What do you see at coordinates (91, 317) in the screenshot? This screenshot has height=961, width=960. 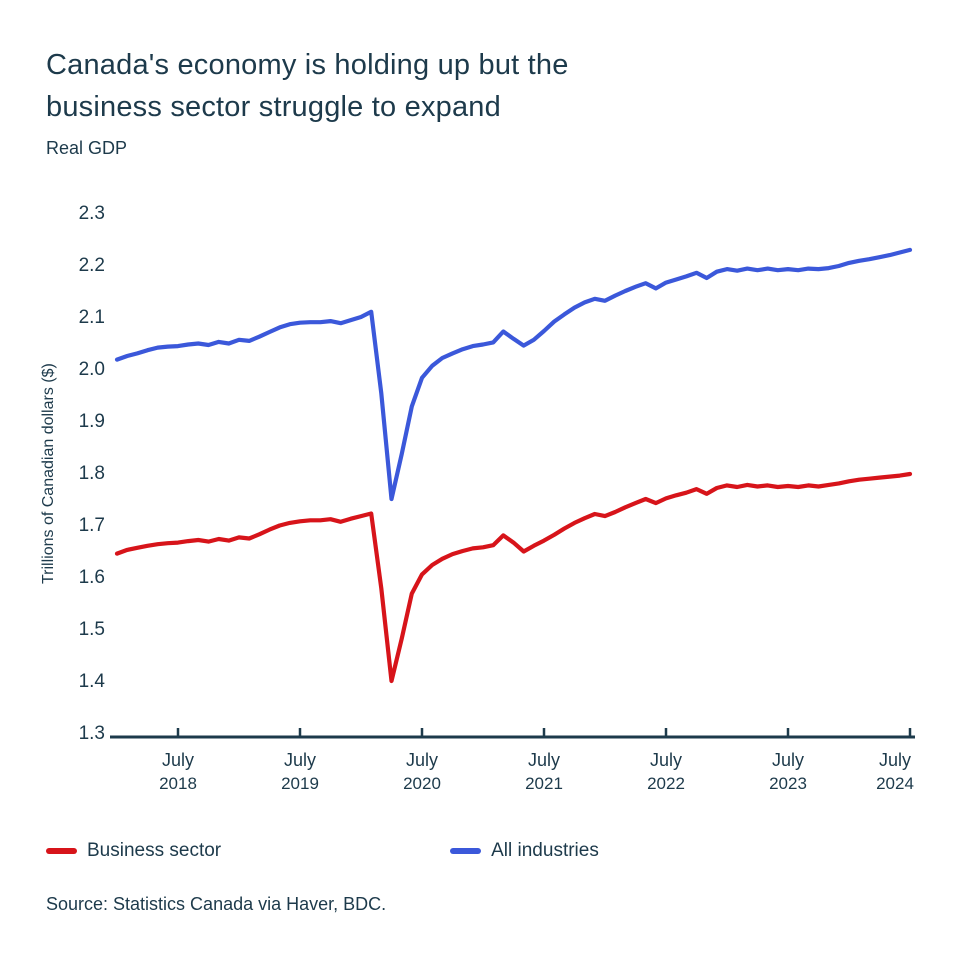 I see `y-tick-label: 2.1` at bounding box center [91, 317].